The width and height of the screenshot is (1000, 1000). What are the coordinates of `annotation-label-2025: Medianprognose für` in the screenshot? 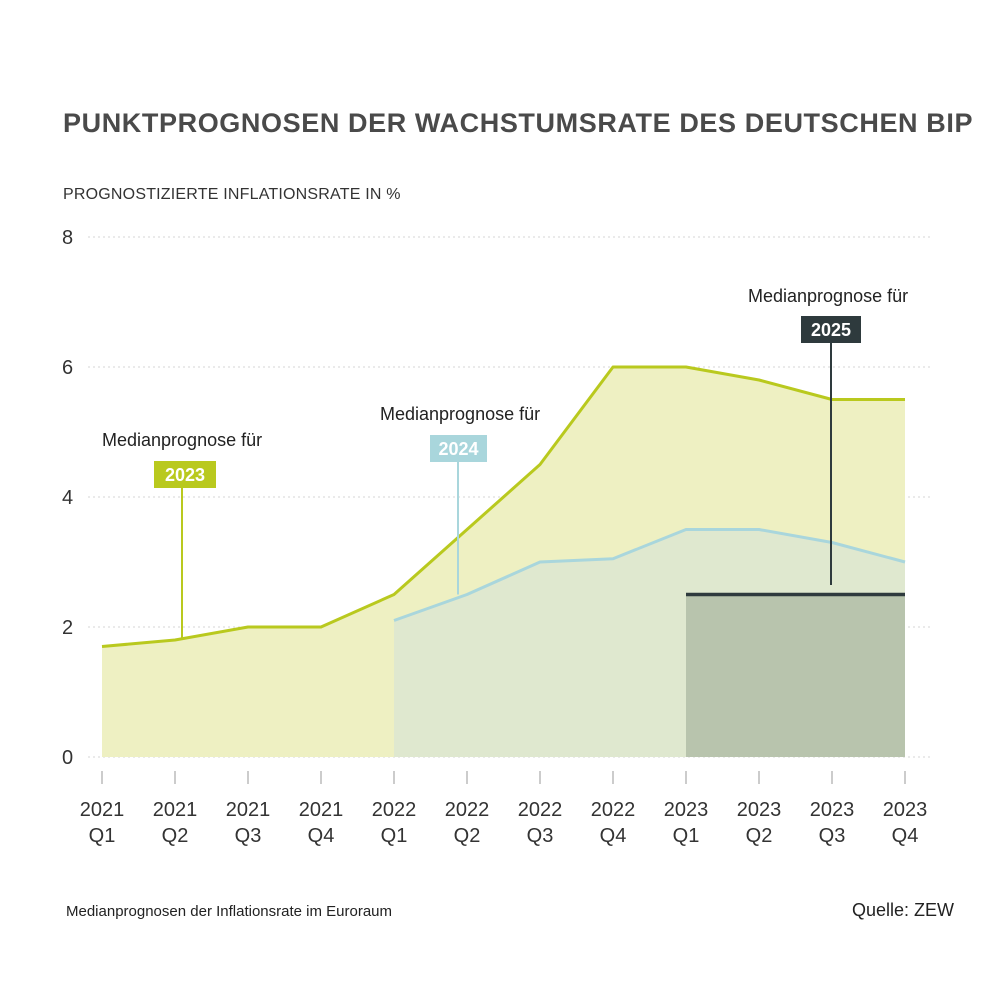 It's located at (828, 296).